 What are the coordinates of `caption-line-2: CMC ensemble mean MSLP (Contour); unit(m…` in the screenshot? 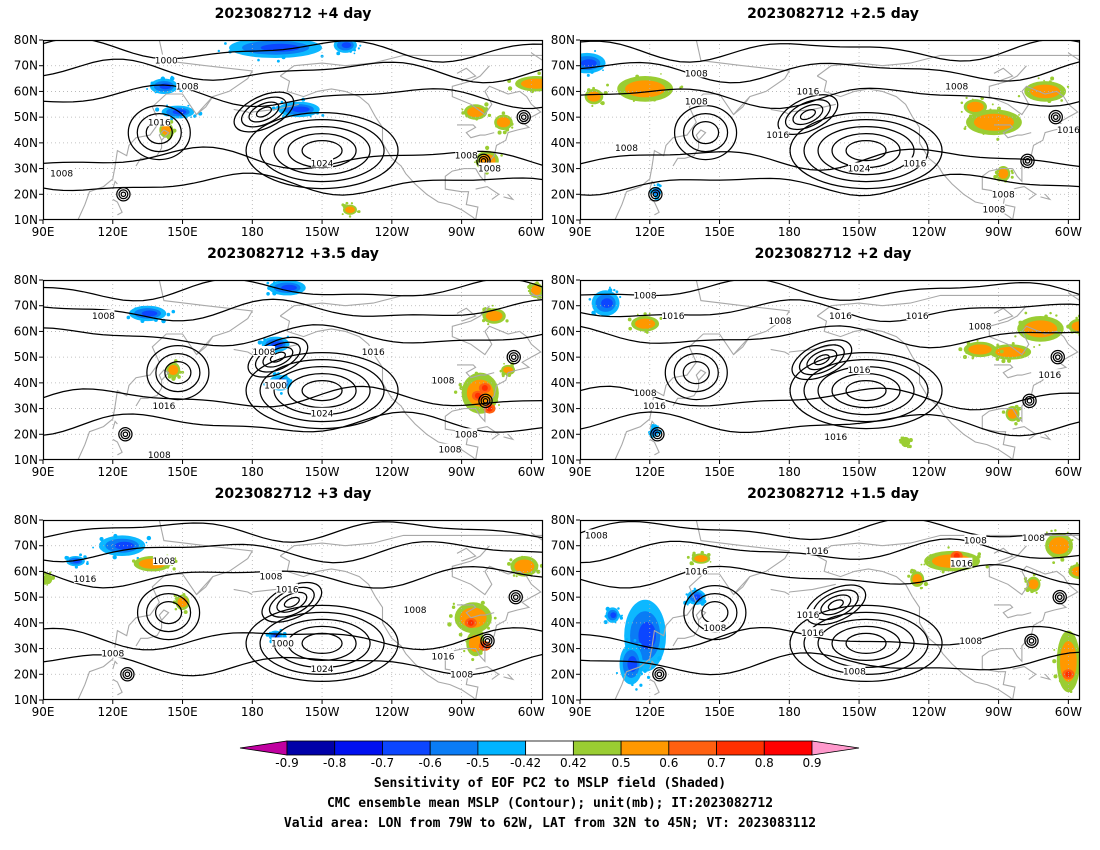 It's located at (550, 803).